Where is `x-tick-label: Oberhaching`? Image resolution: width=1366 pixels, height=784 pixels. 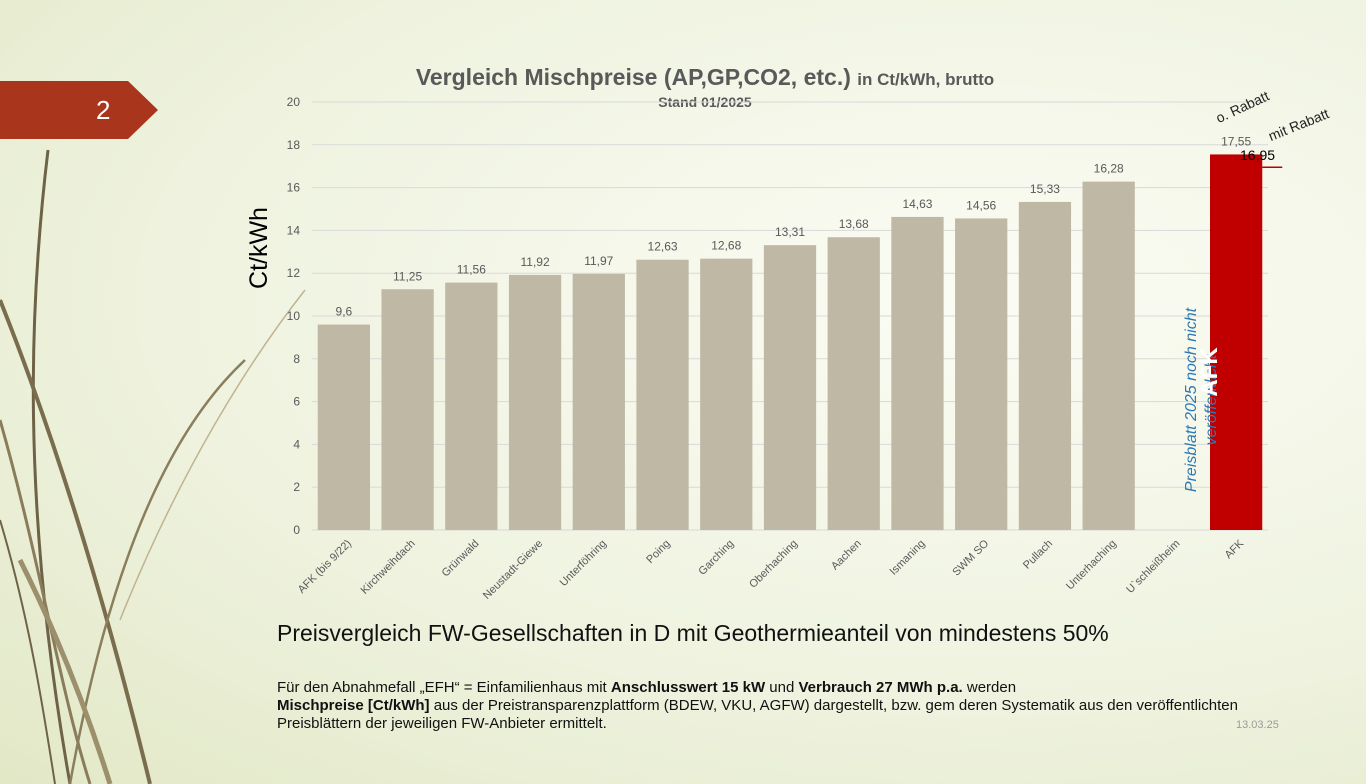
x-tick-label: Oberhaching is located at coordinates (773, 564).